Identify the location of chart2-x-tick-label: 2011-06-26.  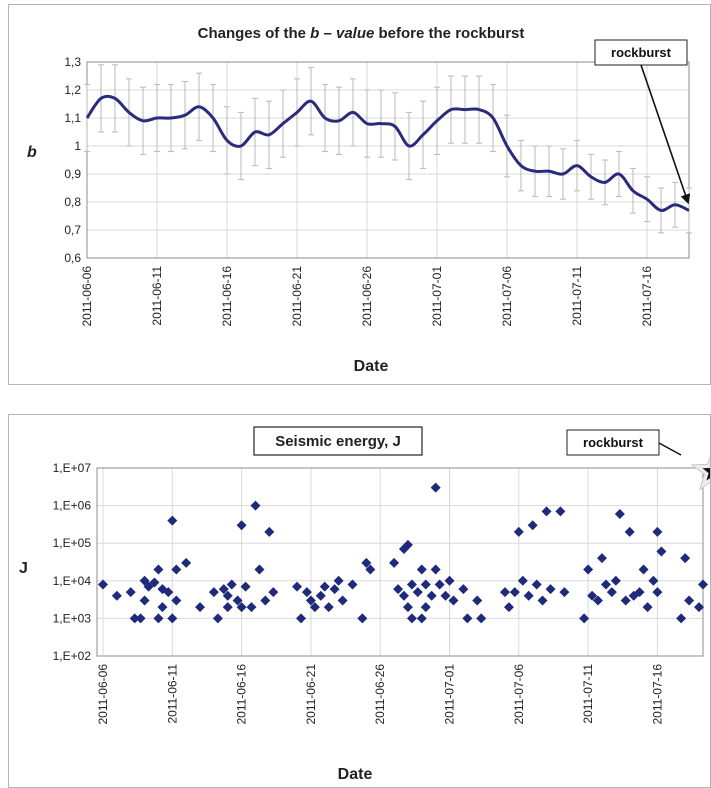
(380, 694).